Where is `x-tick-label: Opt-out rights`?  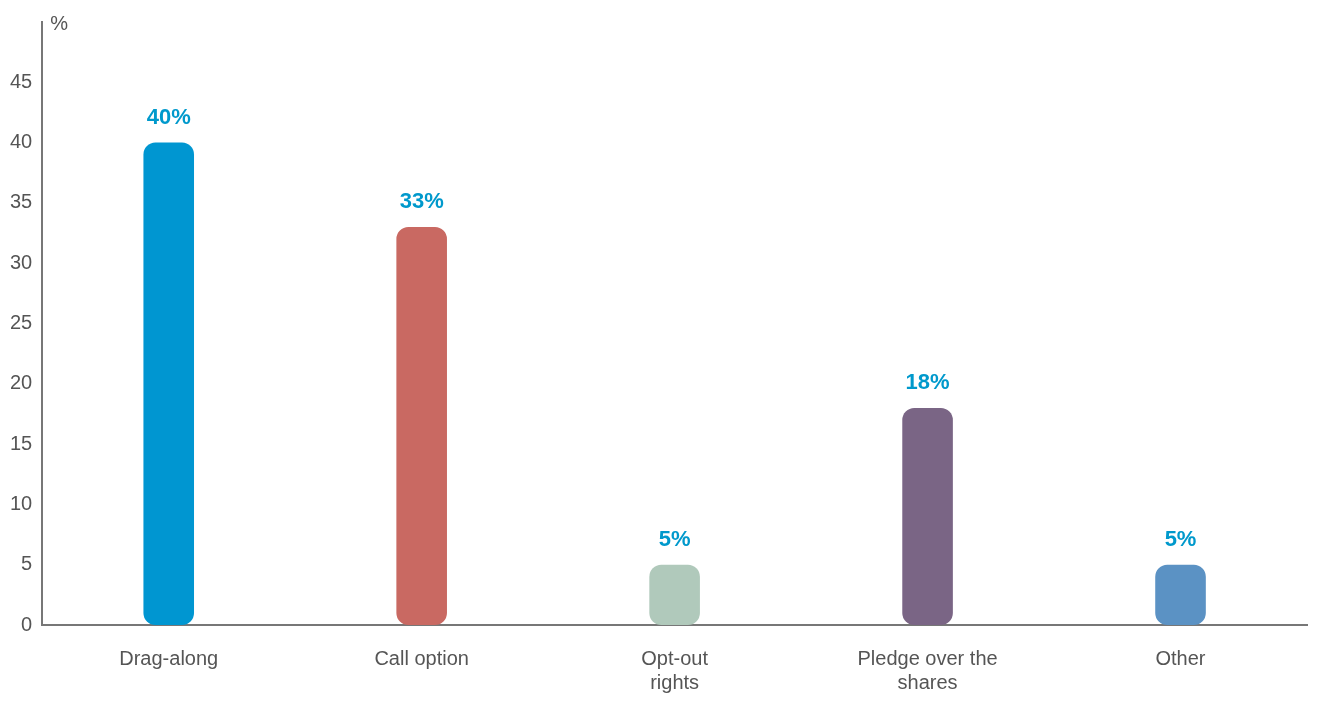 x-tick-label: Opt-out rights is located at coordinates (675, 669).